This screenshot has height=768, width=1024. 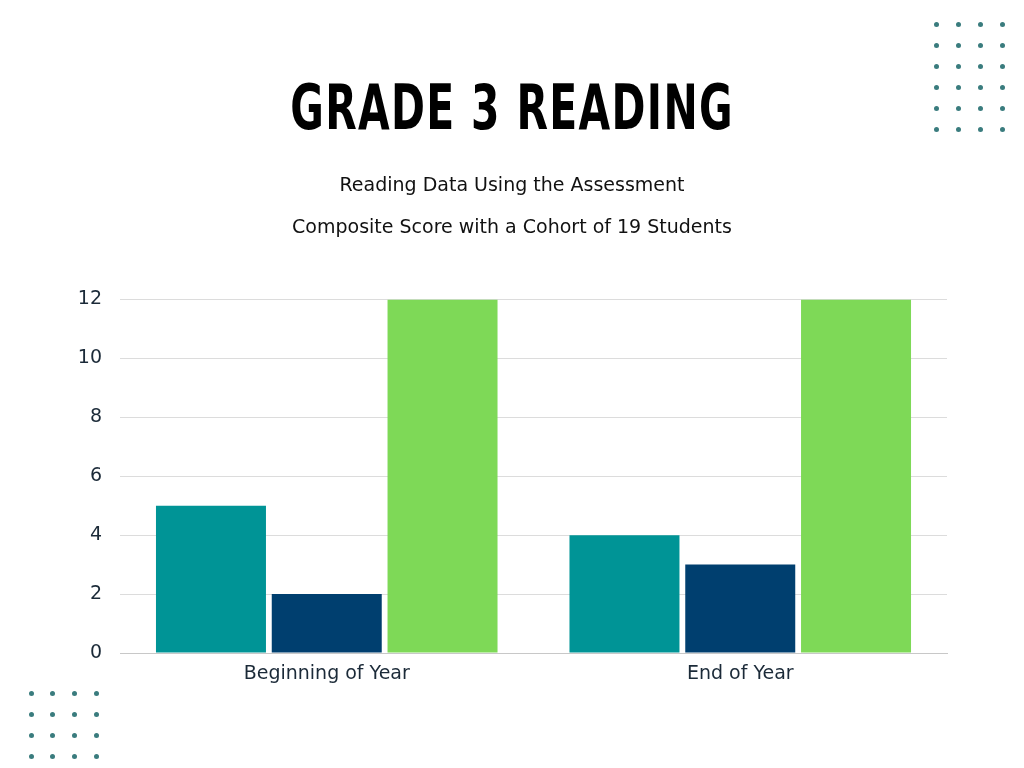 I want to click on chart-title: GRADE 3 READING, so click(x=512, y=107).